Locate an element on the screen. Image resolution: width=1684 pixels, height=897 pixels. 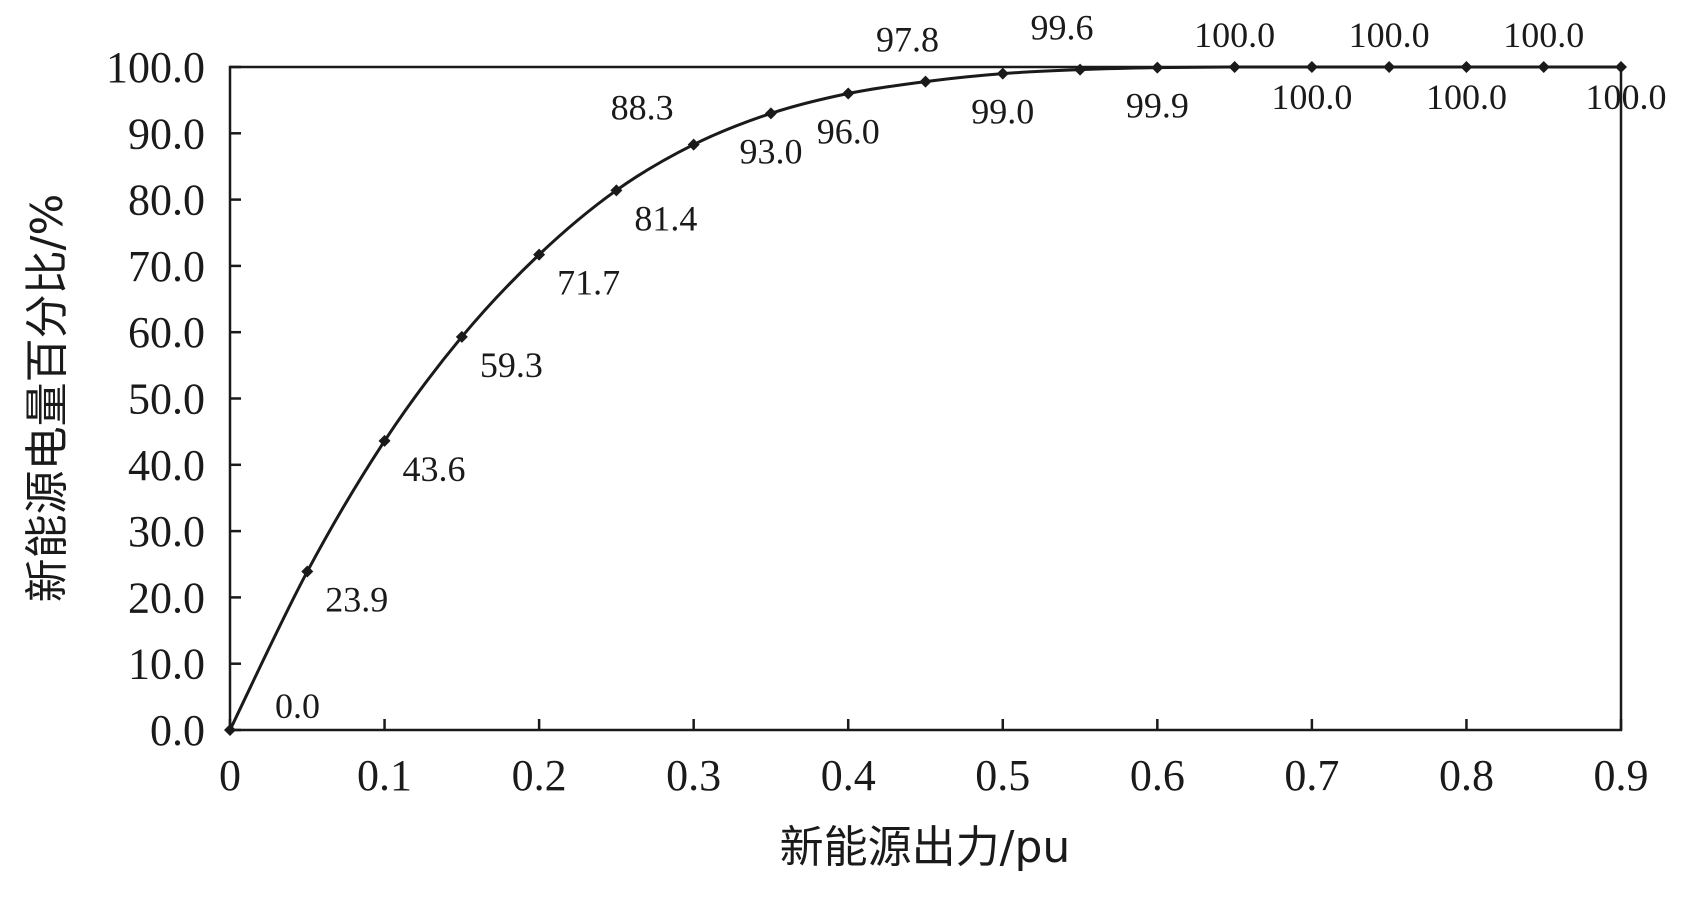
y-tick-label: 80.0 is located at coordinates (166, 200).